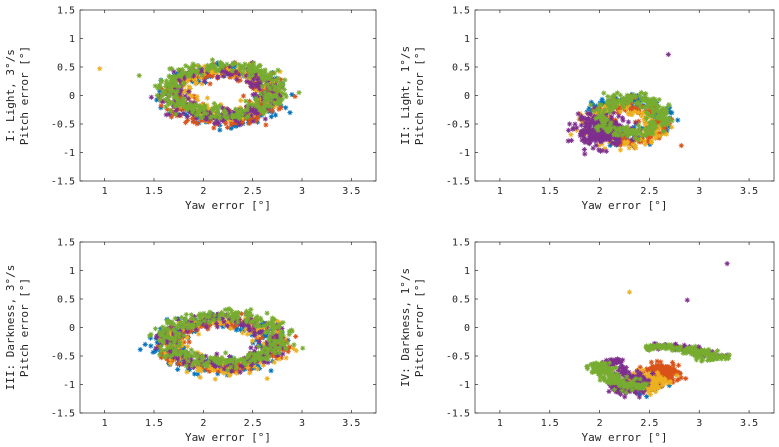 This screenshot has height=447, width=779. Describe the element at coordinates (681, 146) in the screenshot. I see `outlier-point-orange` at that location.